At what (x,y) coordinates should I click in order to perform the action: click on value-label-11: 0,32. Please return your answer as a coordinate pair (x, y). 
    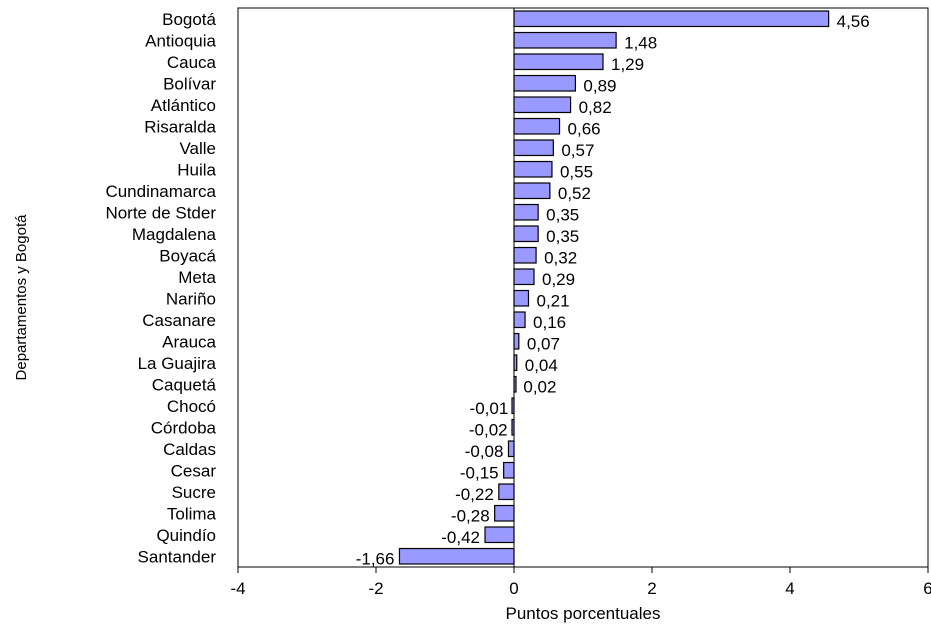
    Looking at the image, I should click on (560, 257).